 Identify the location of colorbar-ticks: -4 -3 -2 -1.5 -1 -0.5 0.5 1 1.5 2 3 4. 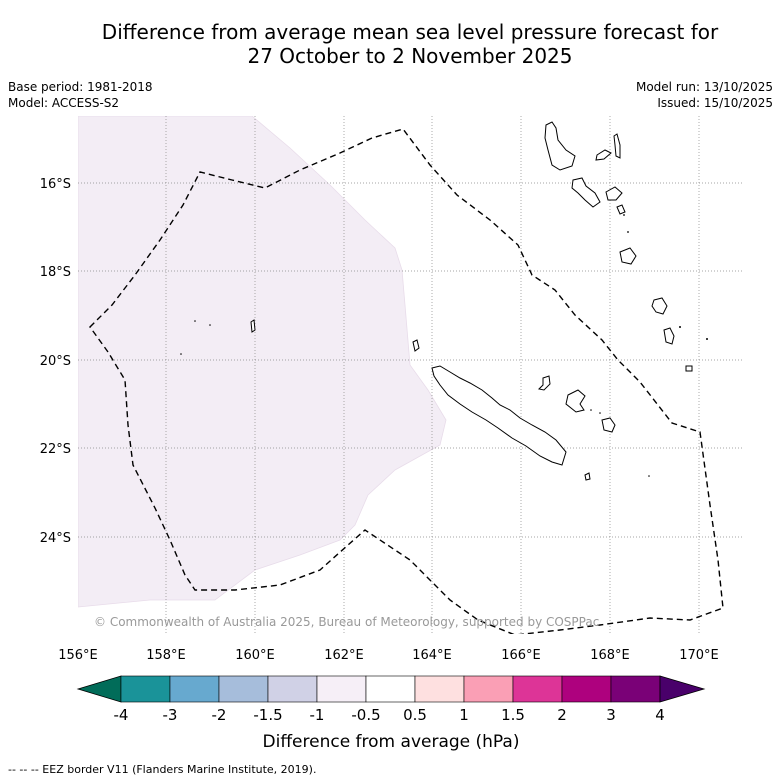
(389, 715).